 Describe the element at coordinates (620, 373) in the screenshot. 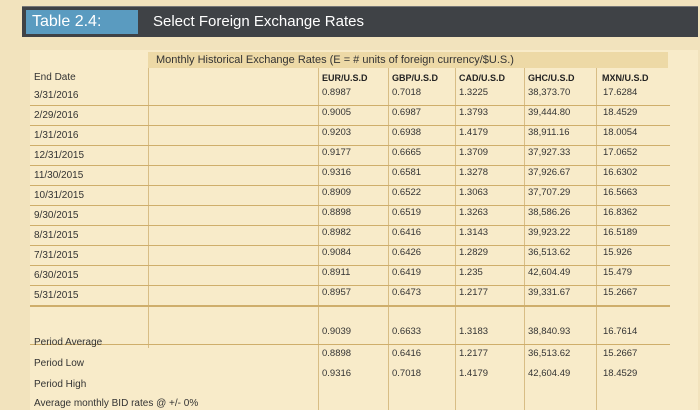

I see `summary-cell: 18.4529` at that location.